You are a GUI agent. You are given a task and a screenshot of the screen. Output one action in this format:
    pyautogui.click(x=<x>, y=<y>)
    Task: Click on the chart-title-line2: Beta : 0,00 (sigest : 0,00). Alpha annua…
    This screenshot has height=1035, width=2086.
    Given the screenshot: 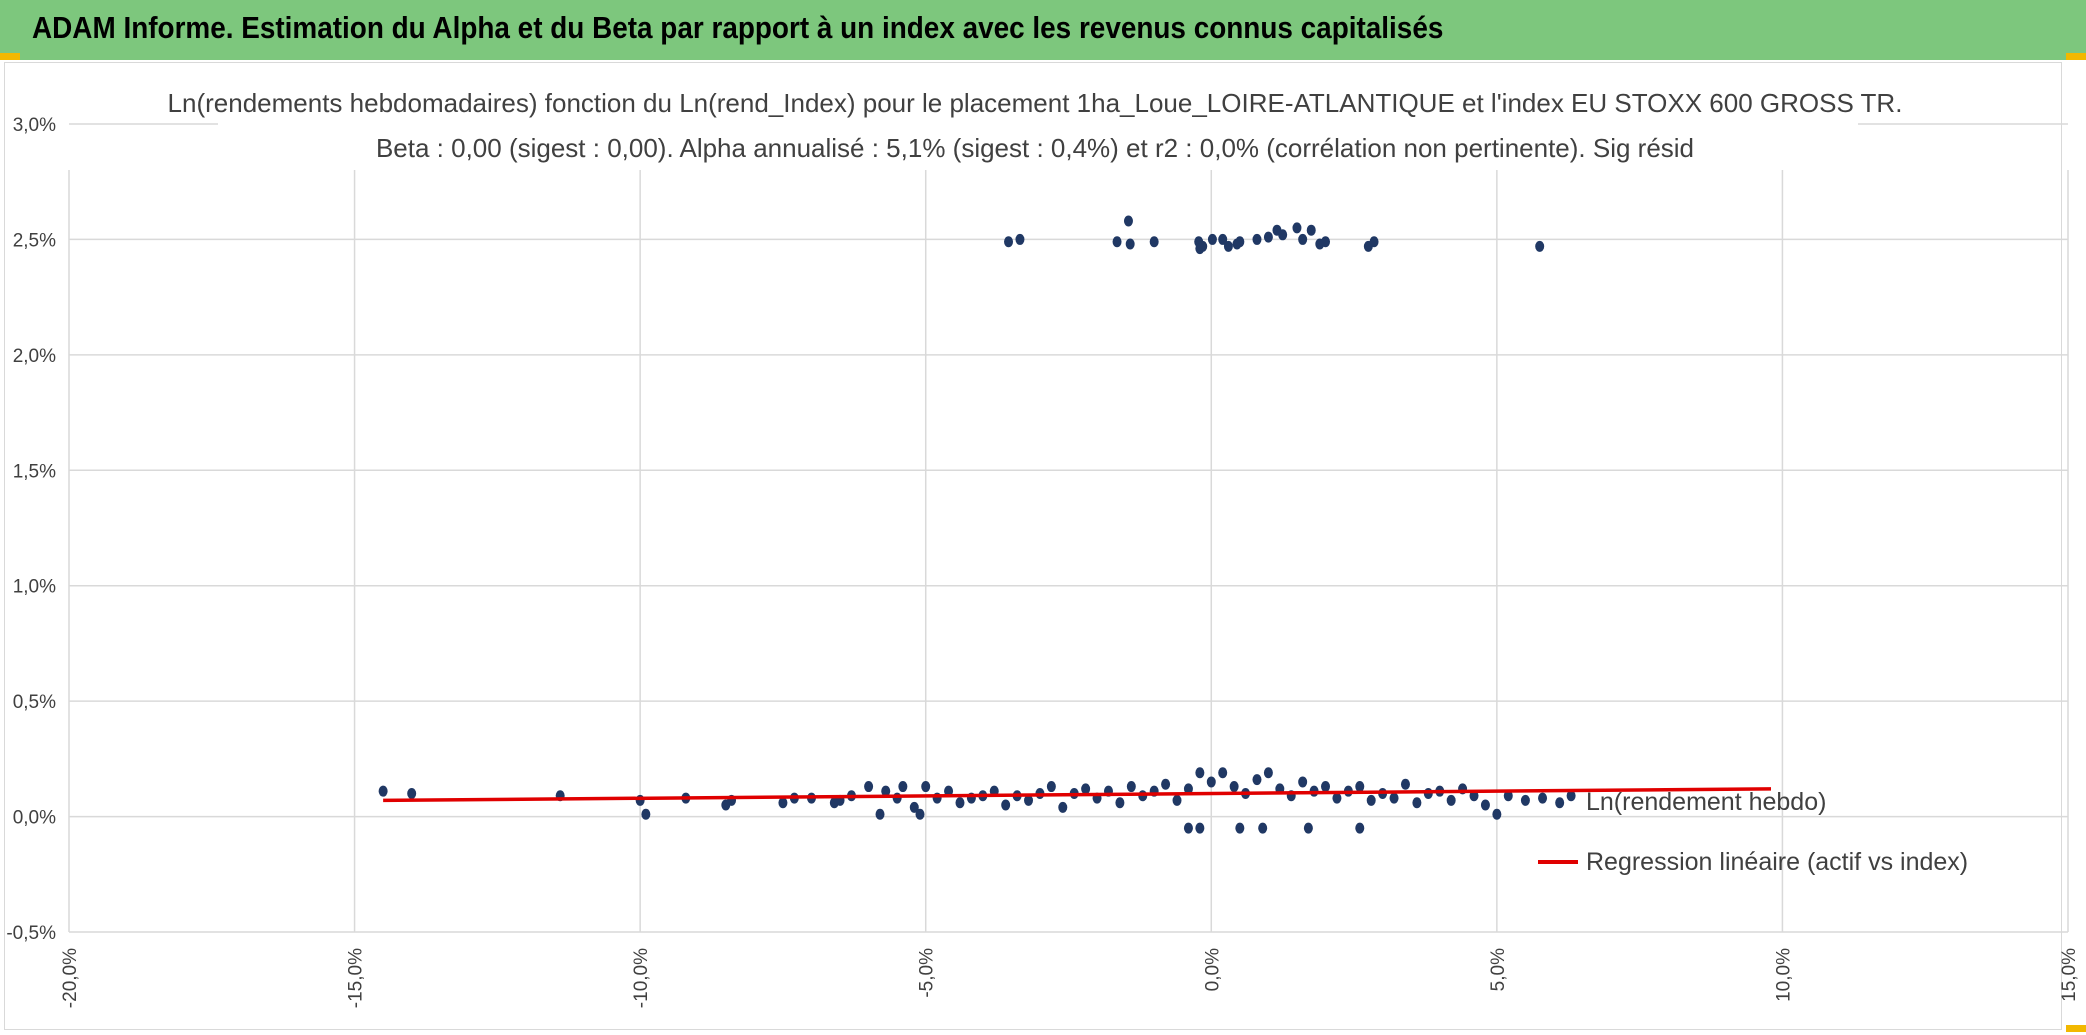 What is the action you would take?
    pyautogui.click(x=1035, y=148)
    